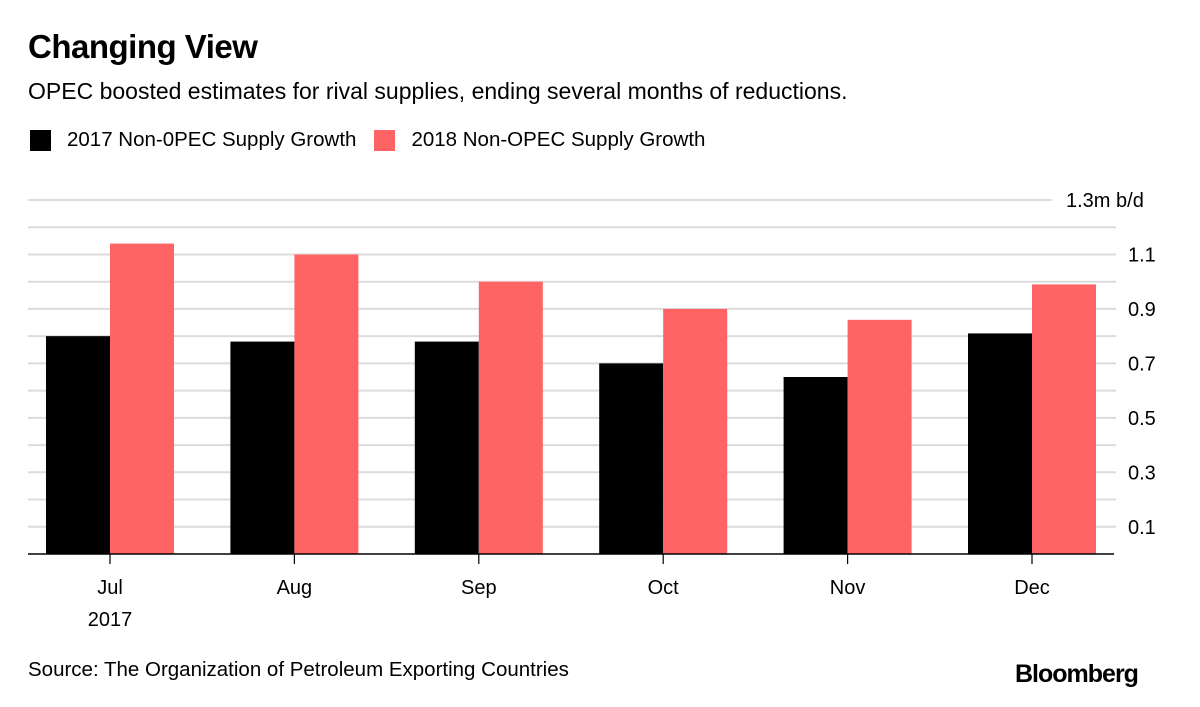  I want to click on y-axis-labels: 0.1 0.3 0.5 0.7 0.9 1.1 1.3m b/d, so click(1111, 364).